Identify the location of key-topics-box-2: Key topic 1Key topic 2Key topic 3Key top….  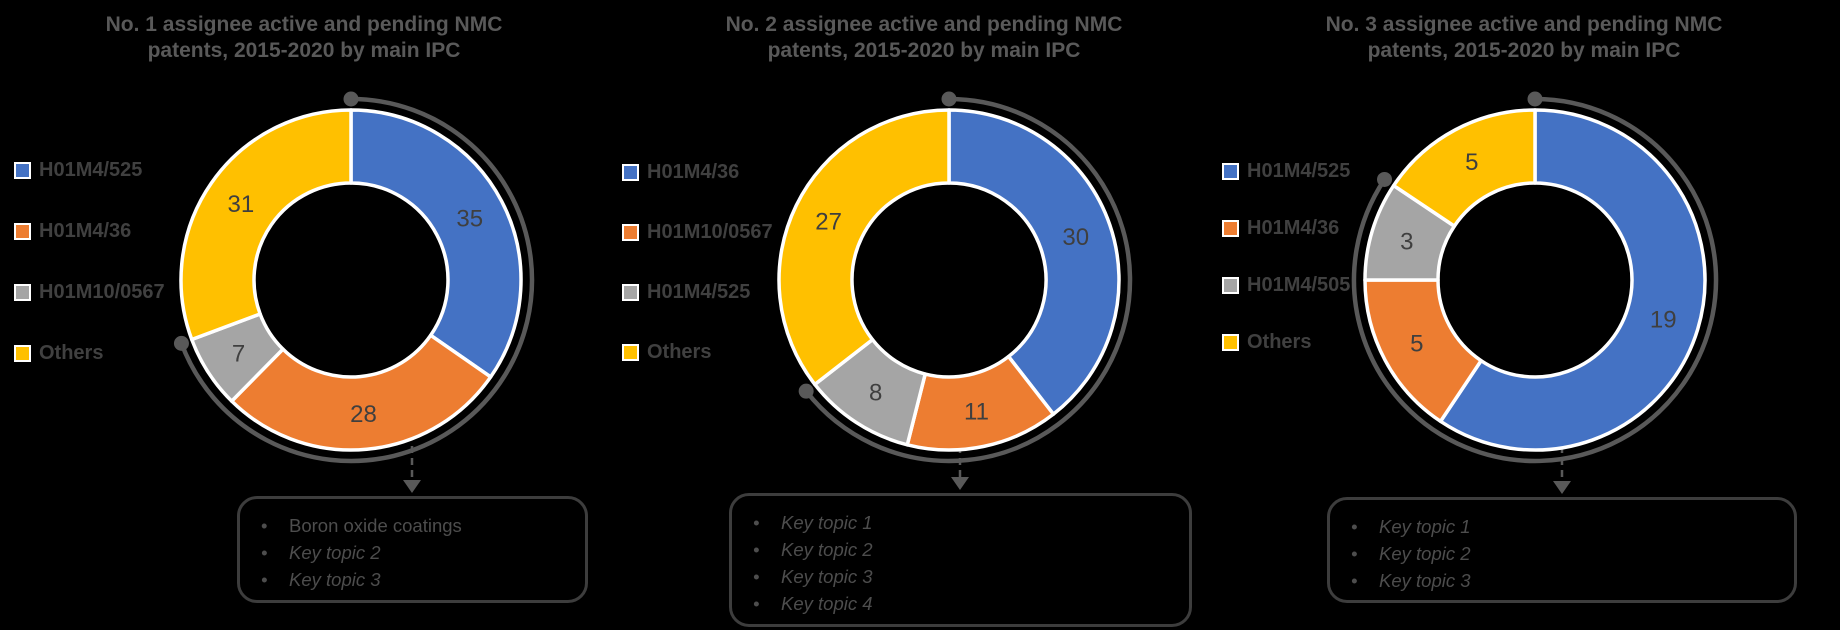
(960, 560).